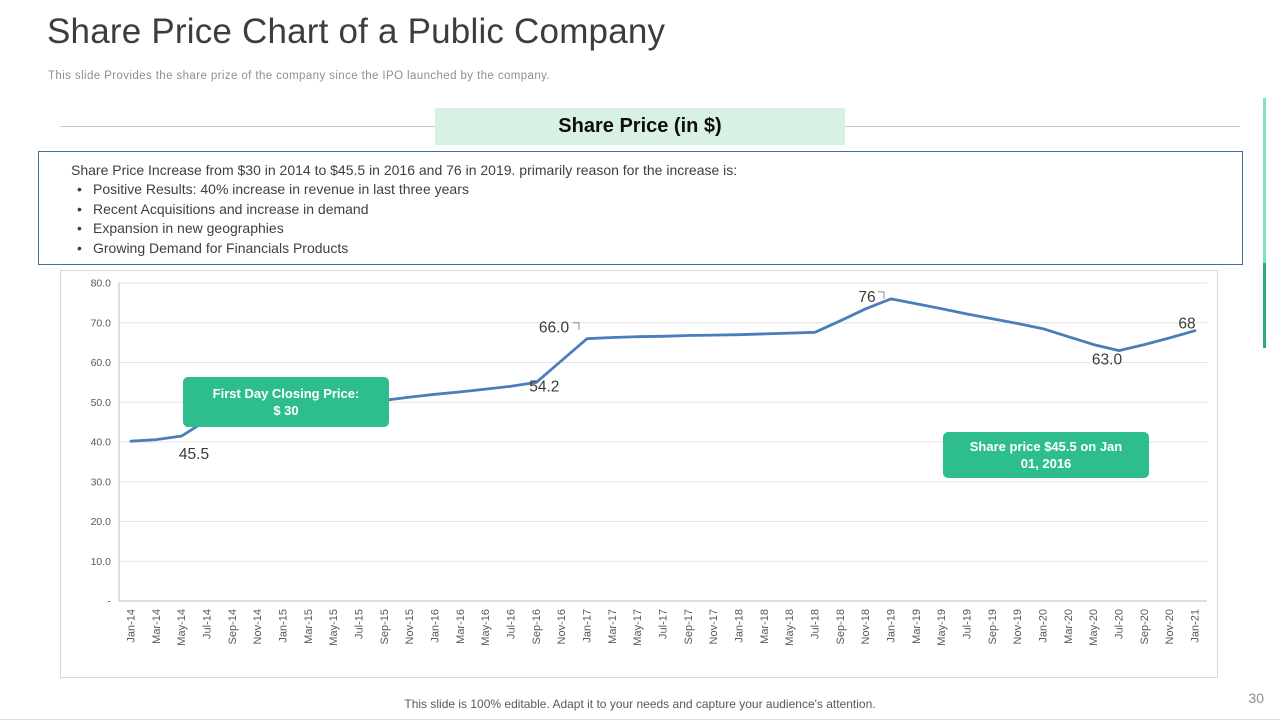 Image resolution: width=1280 pixels, height=720 pixels. Describe the element at coordinates (942, 627) in the screenshot. I see `svg-text: May-19` at that location.